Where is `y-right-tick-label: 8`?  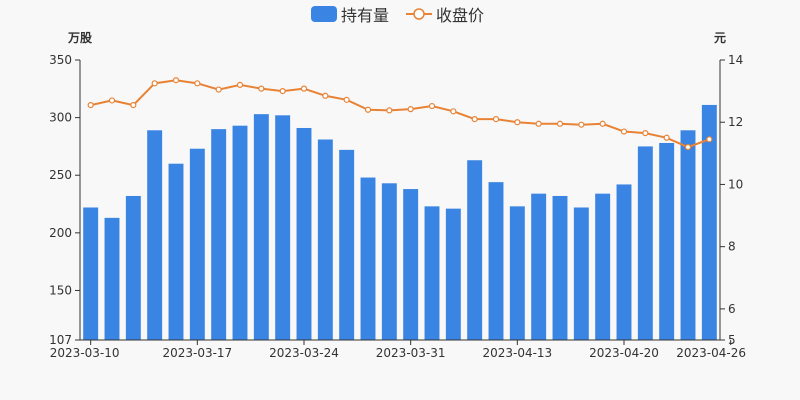 y-right-tick-label: 8 is located at coordinates (732, 247).